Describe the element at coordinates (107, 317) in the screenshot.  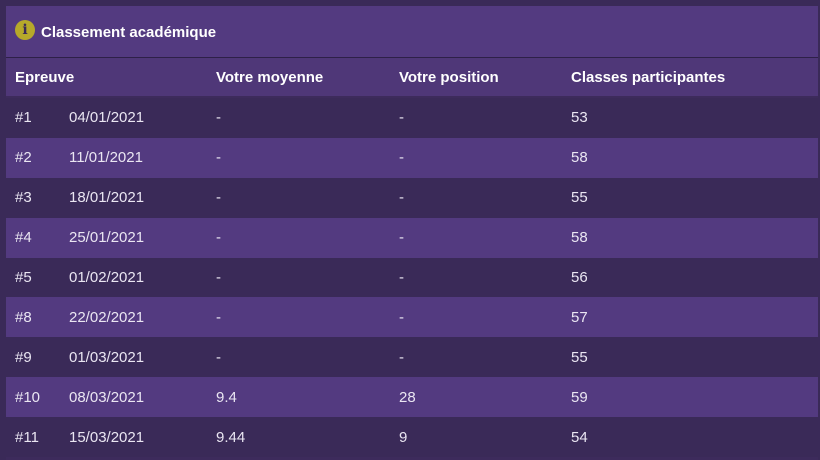
I see `row-date: 22/02/2021` at that location.